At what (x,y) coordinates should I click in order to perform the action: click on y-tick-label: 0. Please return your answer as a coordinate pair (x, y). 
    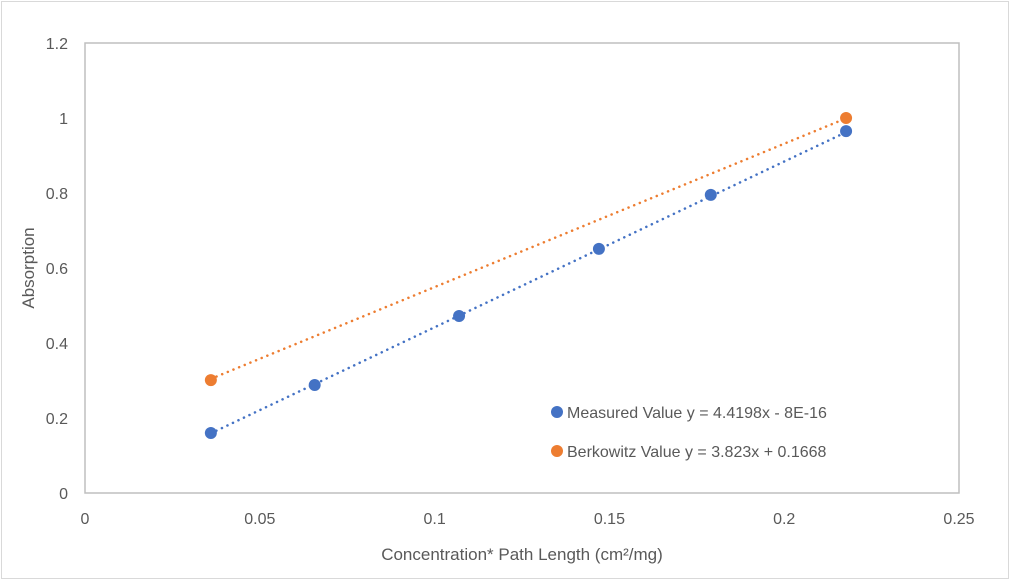
    Looking at the image, I should click on (63, 494).